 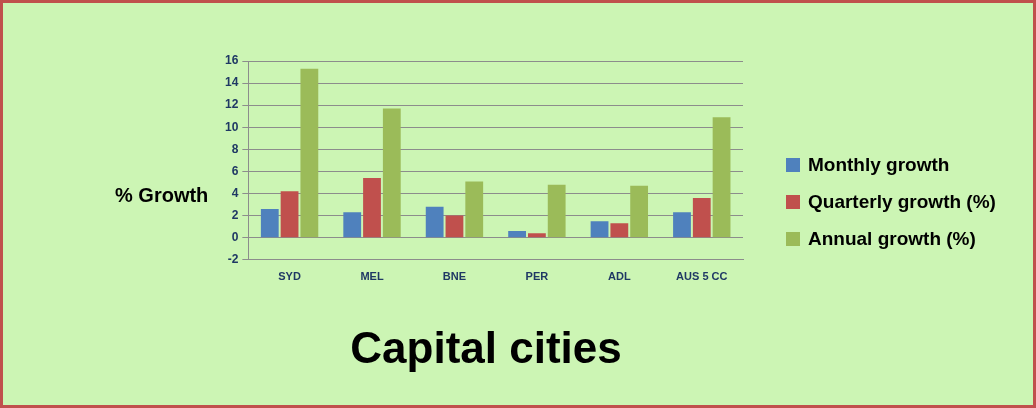 What do you see at coordinates (235, 237) in the screenshot?
I see `y-tick-label: 0` at bounding box center [235, 237].